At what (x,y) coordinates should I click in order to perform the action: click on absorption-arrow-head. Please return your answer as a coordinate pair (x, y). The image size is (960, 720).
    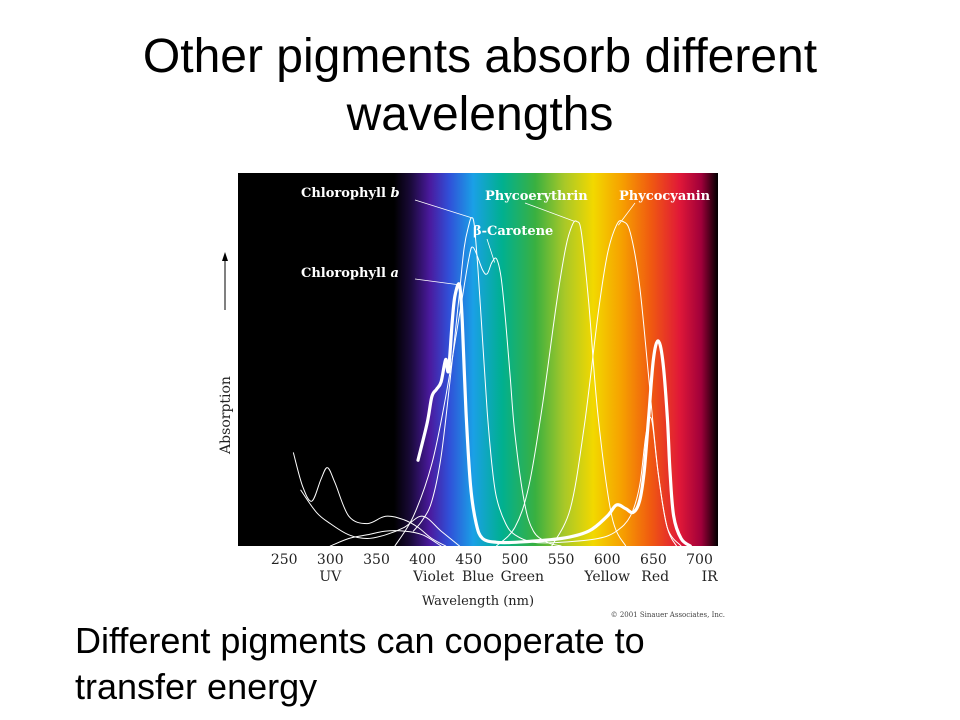
    Looking at the image, I should click on (225, 256).